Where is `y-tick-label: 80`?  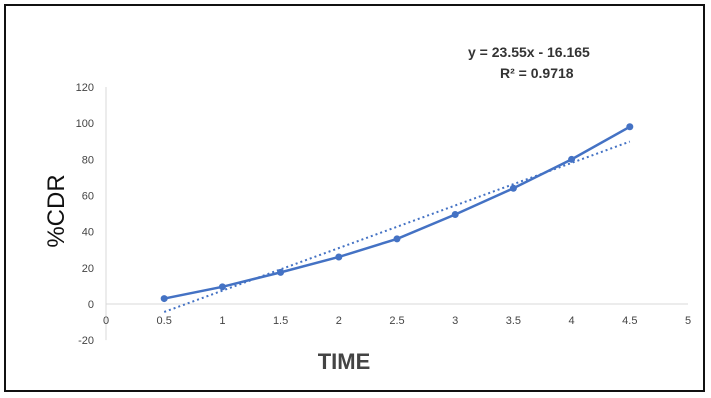 y-tick-label: 80 is located at coordinates (88, 160).